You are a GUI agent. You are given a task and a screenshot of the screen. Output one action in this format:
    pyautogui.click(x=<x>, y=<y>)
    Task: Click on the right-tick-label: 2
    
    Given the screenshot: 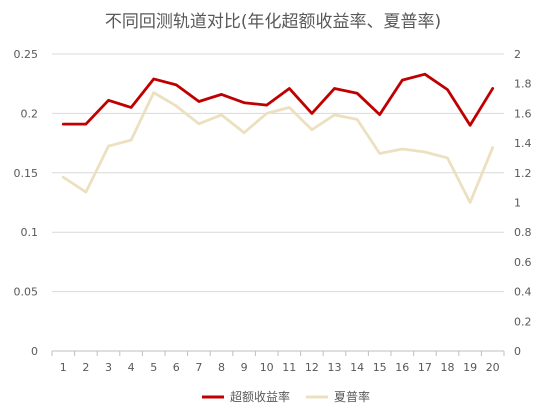 What is the action you would take?
    pyautogui.click(x=517, y=54)
    